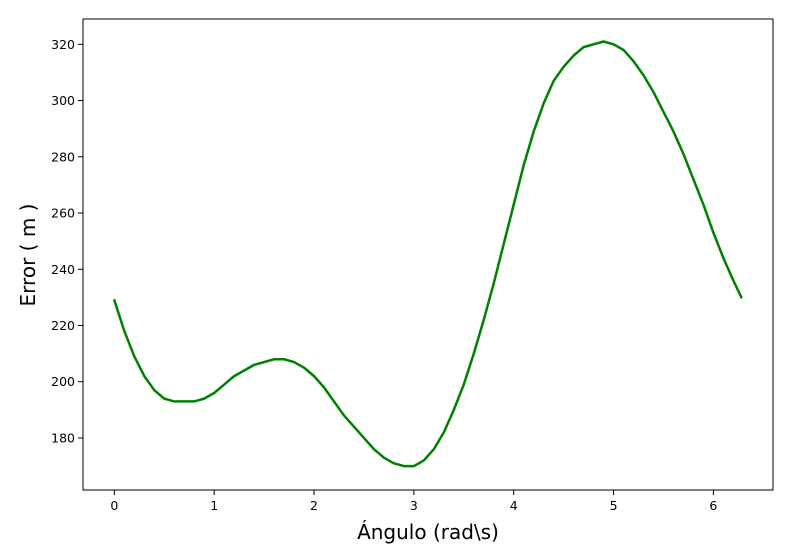 The width and height of the screenshot is (795, 552). Describe the element at coordinates (63, 100) in the screenshot. I see `y-tick-label: 300` at that location.